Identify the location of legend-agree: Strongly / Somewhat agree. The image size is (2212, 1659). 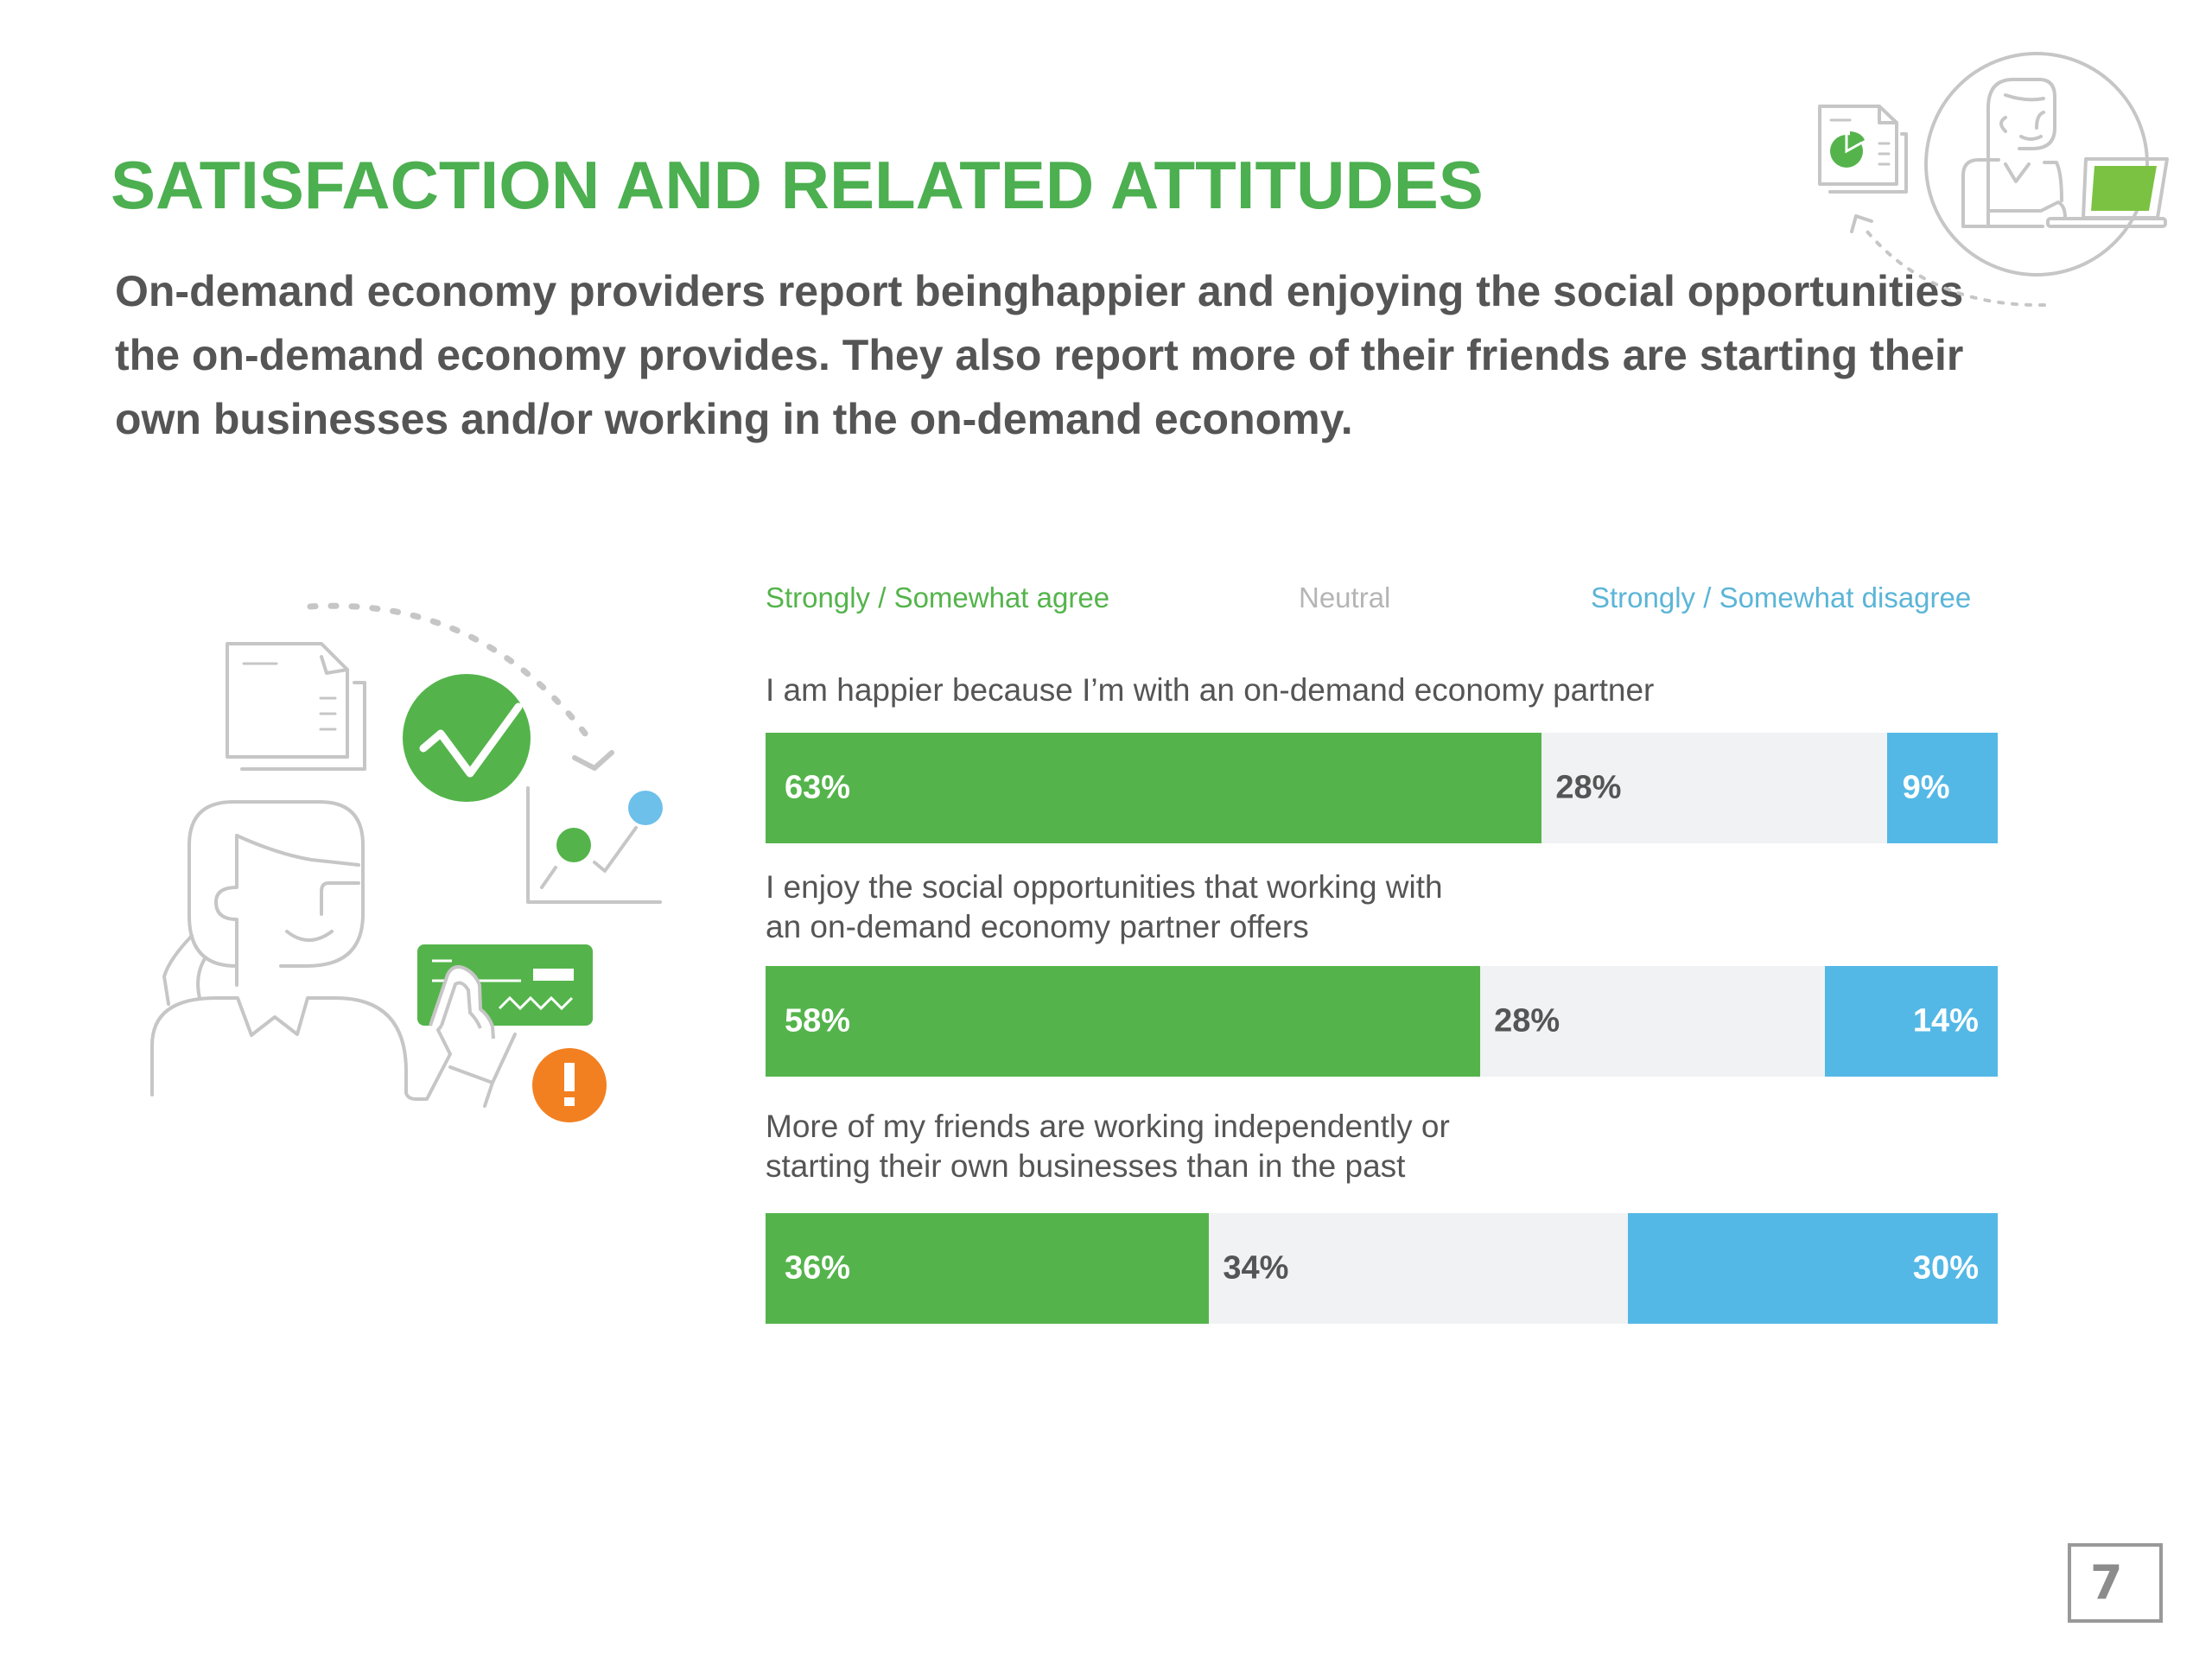
(938, 597).